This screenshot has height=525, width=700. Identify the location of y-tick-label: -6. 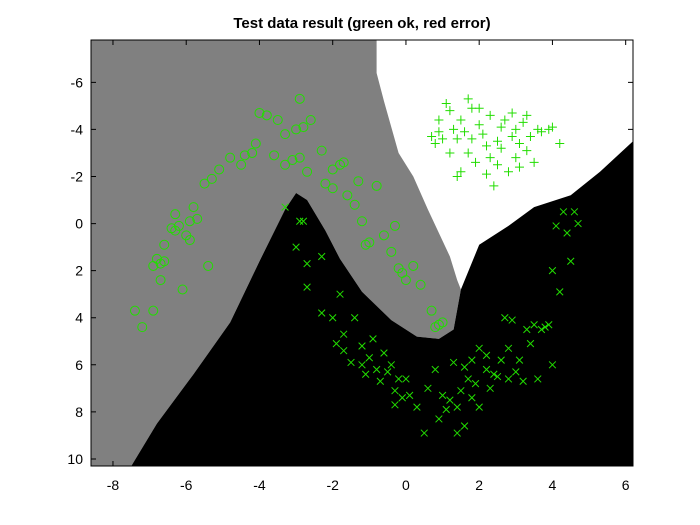
(77, 82).